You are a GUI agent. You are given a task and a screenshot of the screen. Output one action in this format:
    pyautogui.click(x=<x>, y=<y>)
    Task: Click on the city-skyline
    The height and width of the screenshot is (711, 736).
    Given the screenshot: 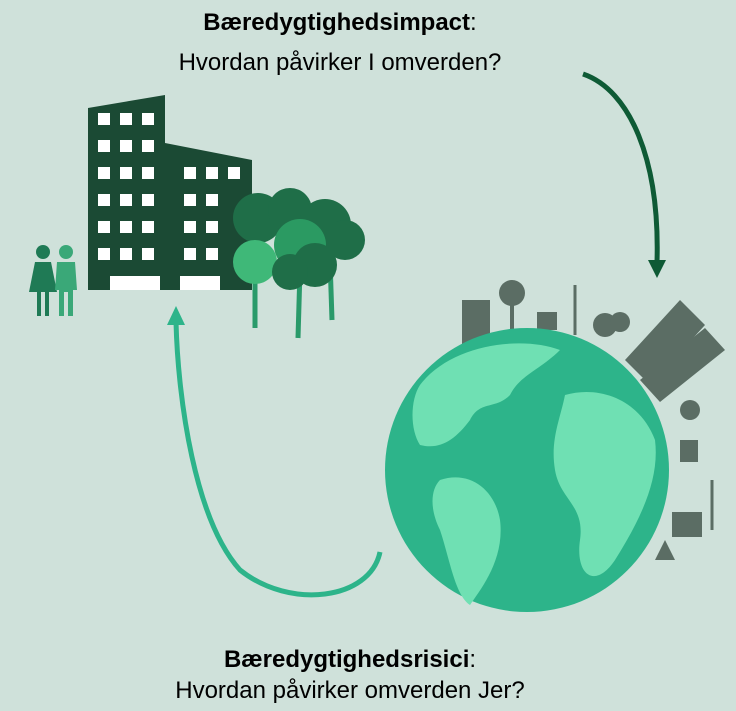 What is the action you would take?
    pyautogui.click(x=593, y=420)
    